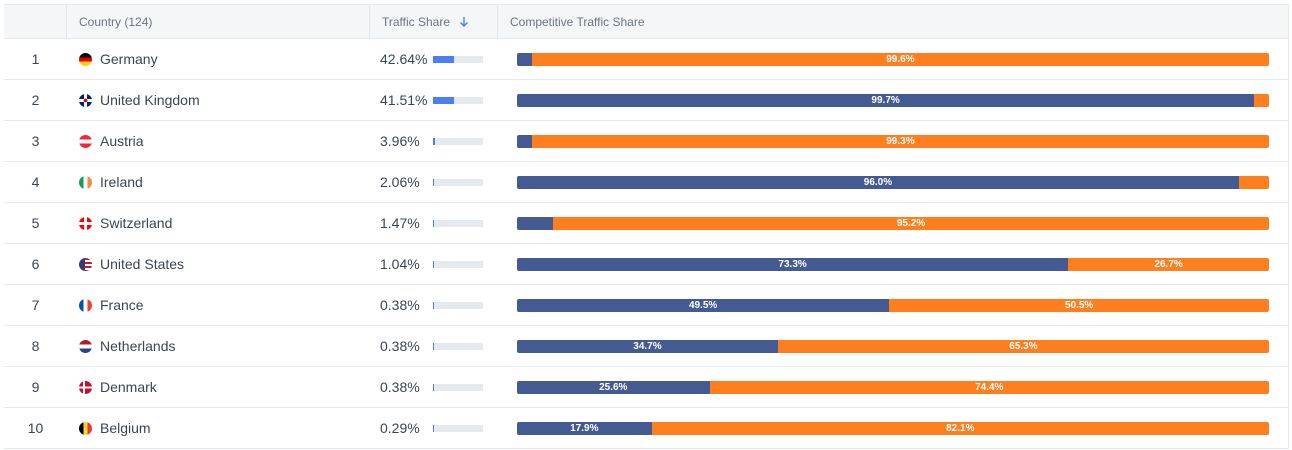 This screenshot has width=1292, height=450. Describe the element at coordinates (125, 428) in the screenshot. I see `country-name: Belgium` at that location.